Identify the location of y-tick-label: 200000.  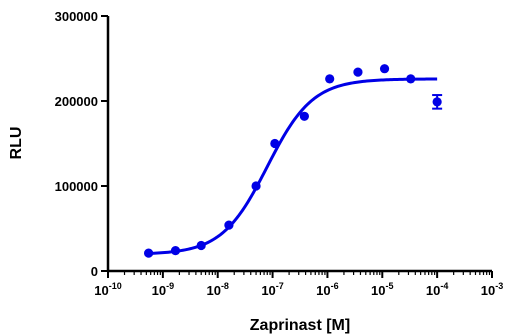
(76, 101).